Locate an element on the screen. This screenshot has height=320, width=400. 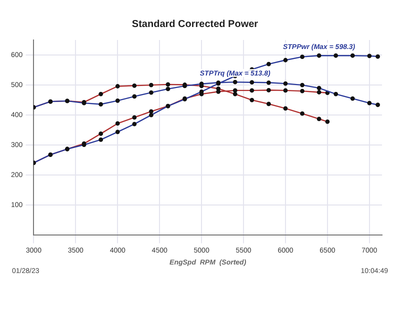
chart-title: Standard Corrected Power is located at coordinates (195, 24).